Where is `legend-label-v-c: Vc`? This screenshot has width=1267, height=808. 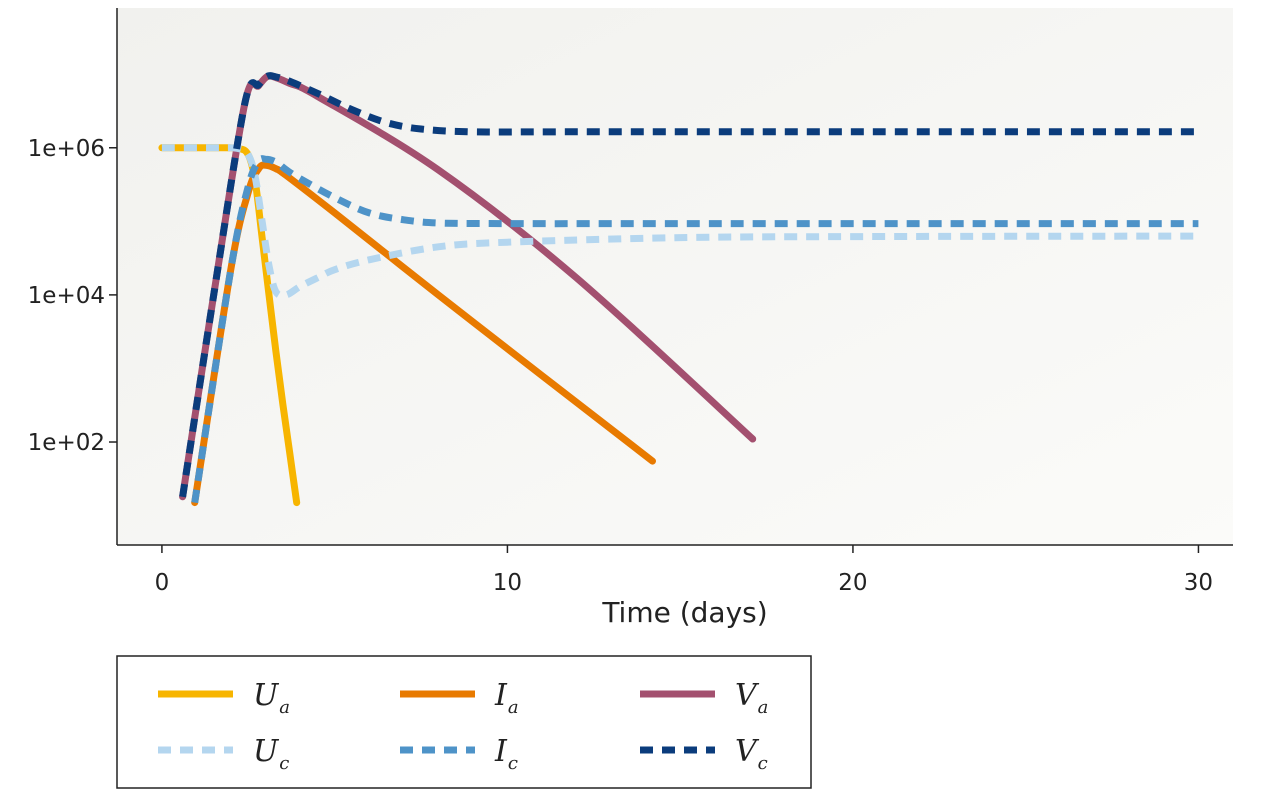 legend-label-v-c: Vc is located at coordinates (751, 754).